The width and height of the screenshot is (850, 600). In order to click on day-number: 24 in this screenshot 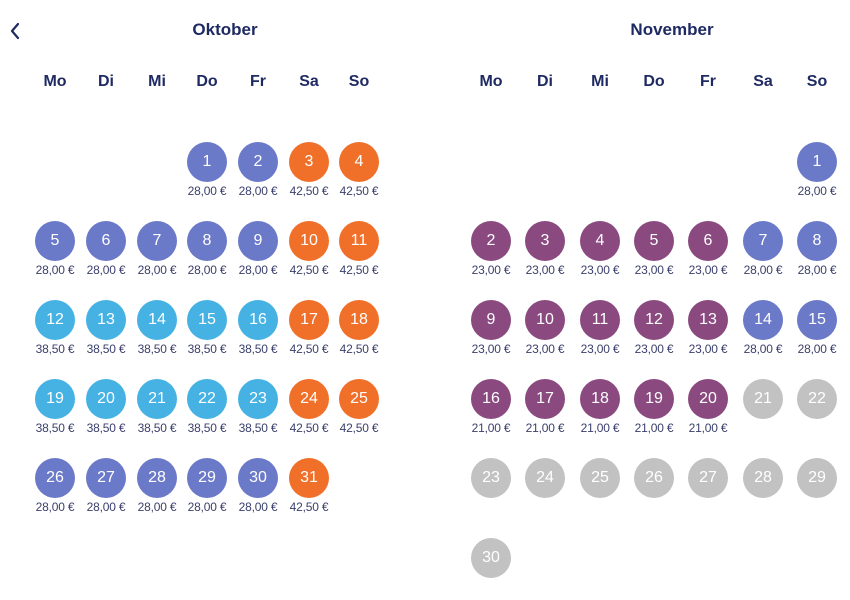, I will do `click(545, 478)`.